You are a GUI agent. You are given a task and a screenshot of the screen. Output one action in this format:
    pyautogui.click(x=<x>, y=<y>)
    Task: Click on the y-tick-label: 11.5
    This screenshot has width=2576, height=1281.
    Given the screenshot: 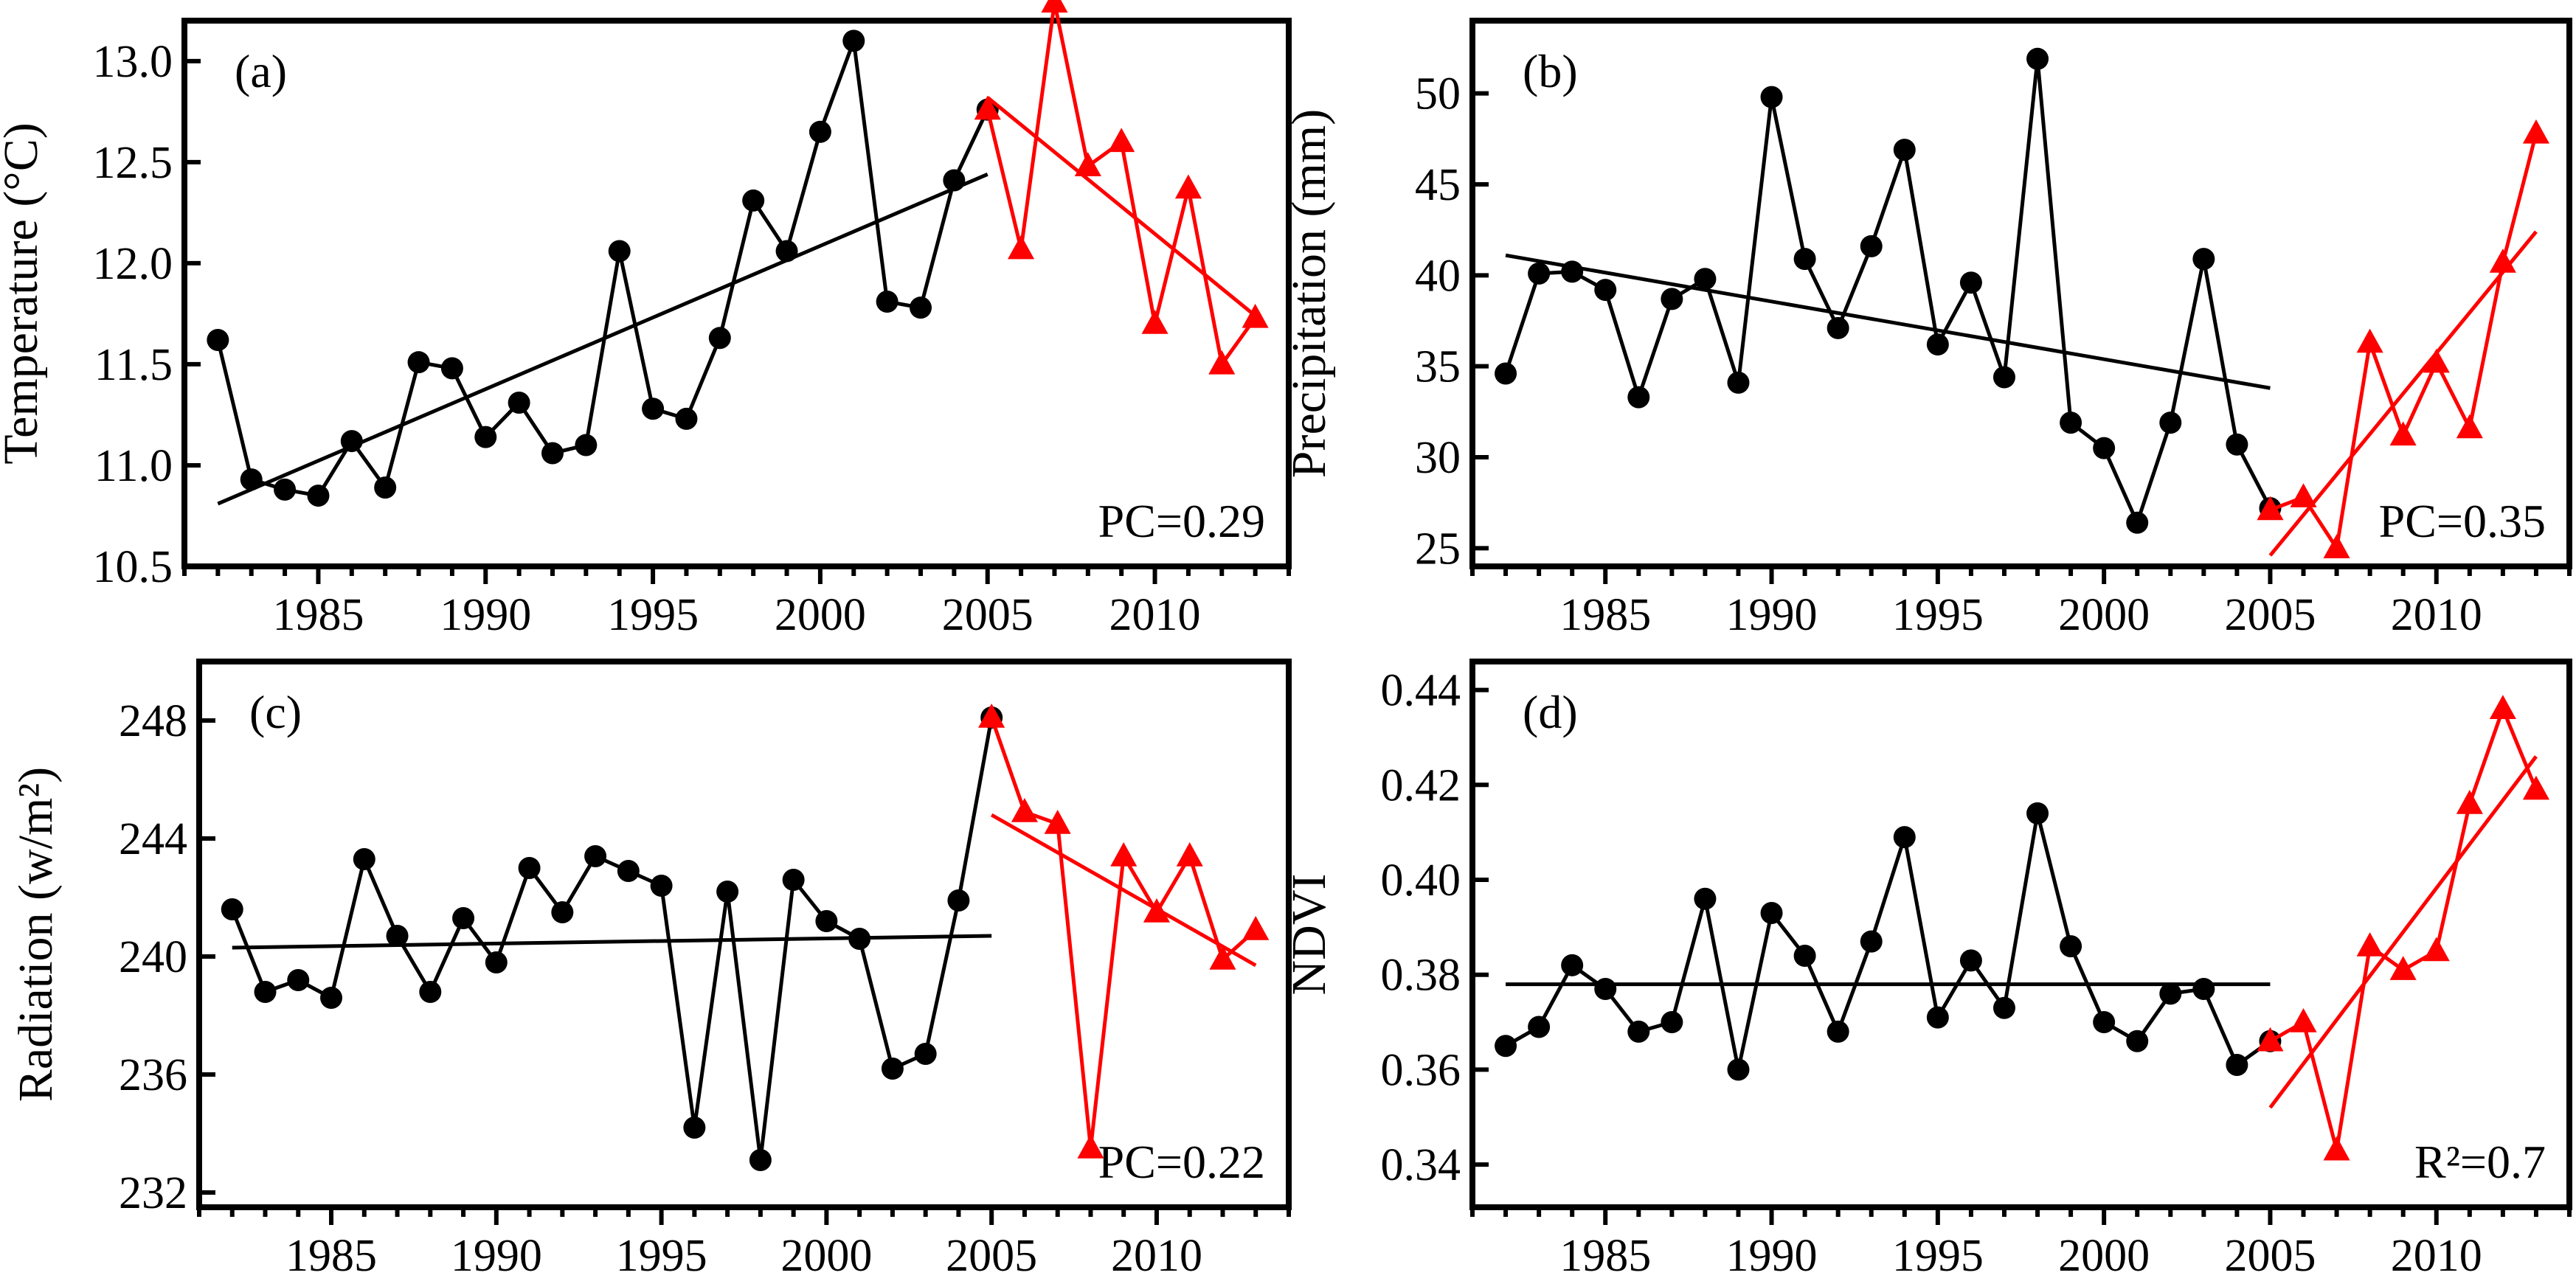 What is the action you would take?
    pyautogui.click(x=134, y=365)
    